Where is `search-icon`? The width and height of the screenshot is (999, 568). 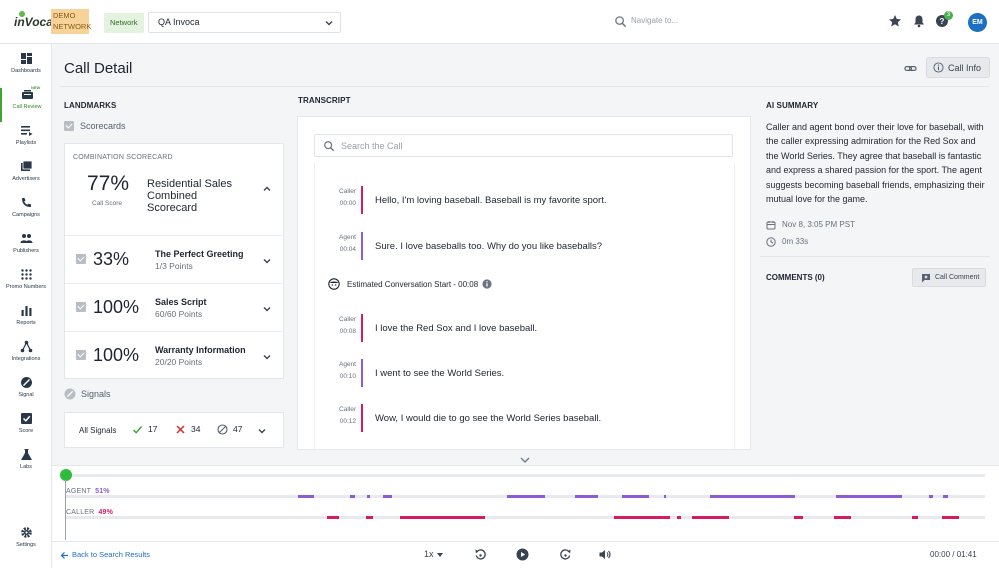 search-icon is located at coordinates (329, 146).